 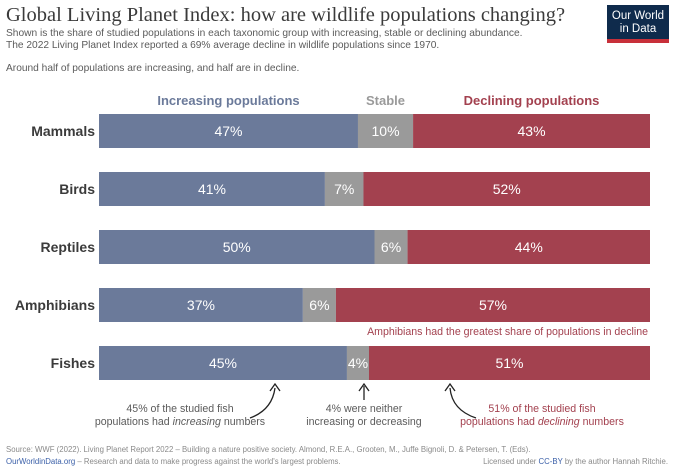 I want to click on bar-fishes-increasing-populations, so click(x=223, y=363).